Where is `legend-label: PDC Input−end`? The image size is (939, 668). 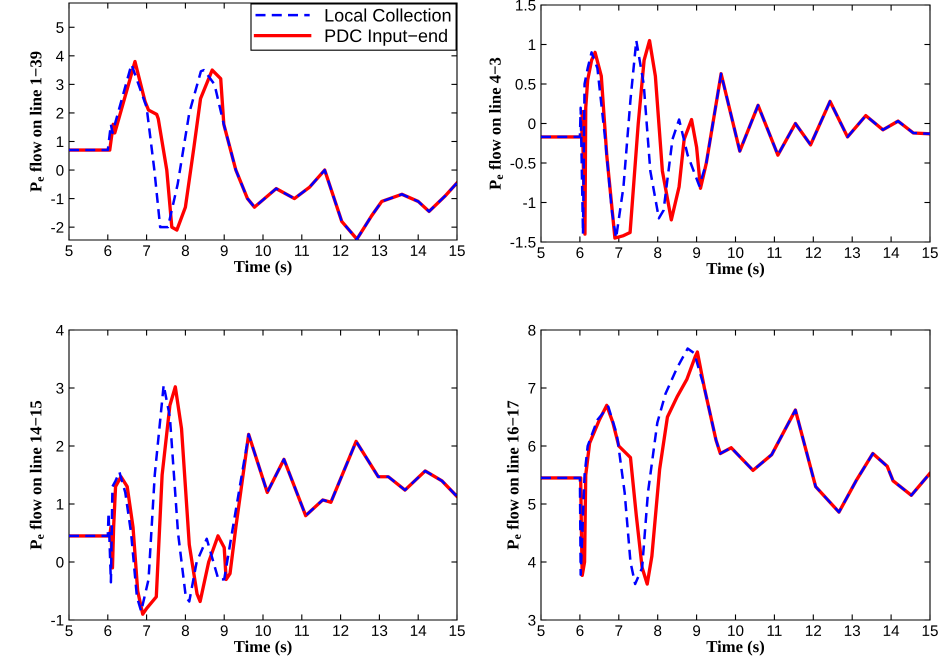
legend-label: PDC Input−end is located at coordinates (386, 37).